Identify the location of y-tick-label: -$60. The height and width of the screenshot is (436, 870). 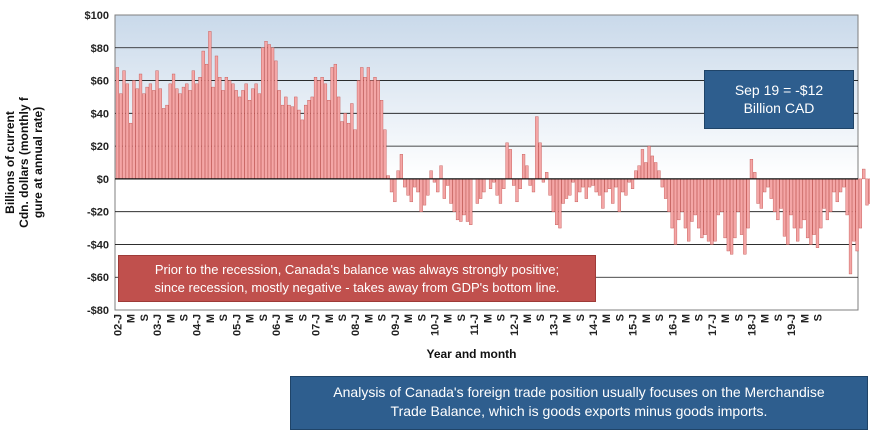
(98, 278).